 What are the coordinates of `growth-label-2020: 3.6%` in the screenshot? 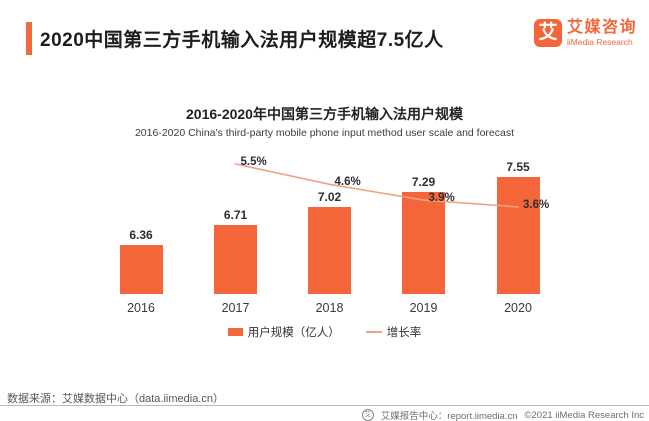 It's located at (536, 204).